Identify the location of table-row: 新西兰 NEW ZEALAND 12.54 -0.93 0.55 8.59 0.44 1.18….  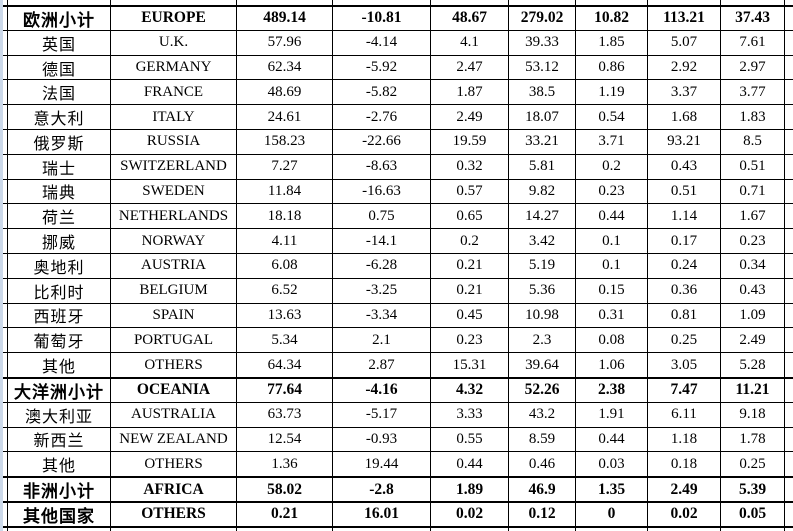
(396, 439).